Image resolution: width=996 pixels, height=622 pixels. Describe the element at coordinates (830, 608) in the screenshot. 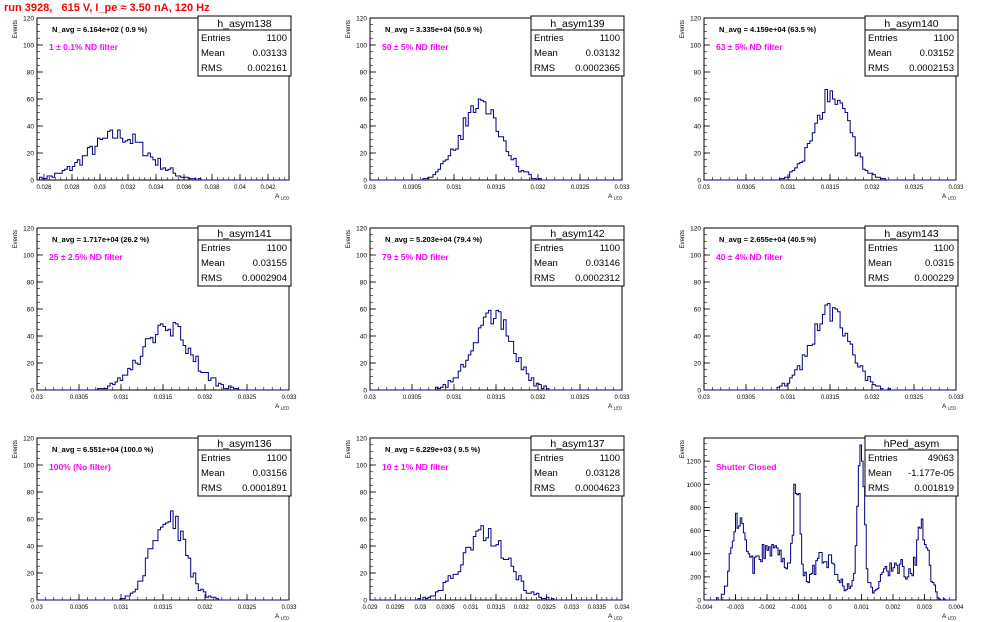

I see `x-tick-label: 0` at that location.